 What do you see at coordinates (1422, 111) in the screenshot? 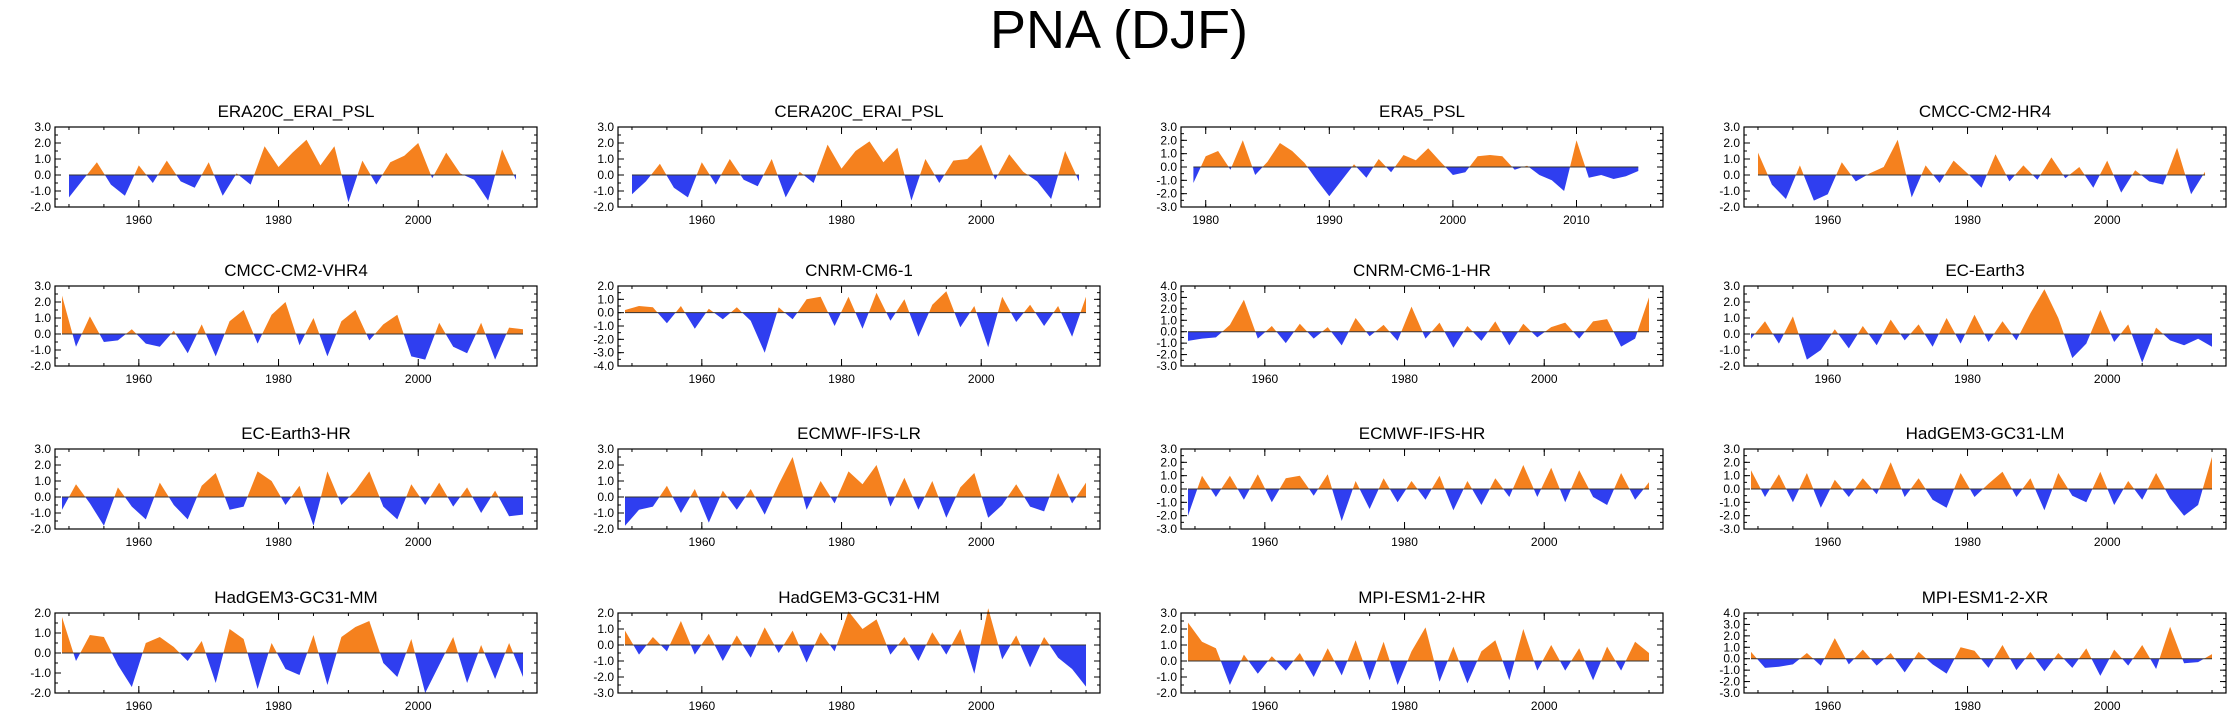
I see `panel-title: ERA5_PSL` at bounding box center [1422, 111].